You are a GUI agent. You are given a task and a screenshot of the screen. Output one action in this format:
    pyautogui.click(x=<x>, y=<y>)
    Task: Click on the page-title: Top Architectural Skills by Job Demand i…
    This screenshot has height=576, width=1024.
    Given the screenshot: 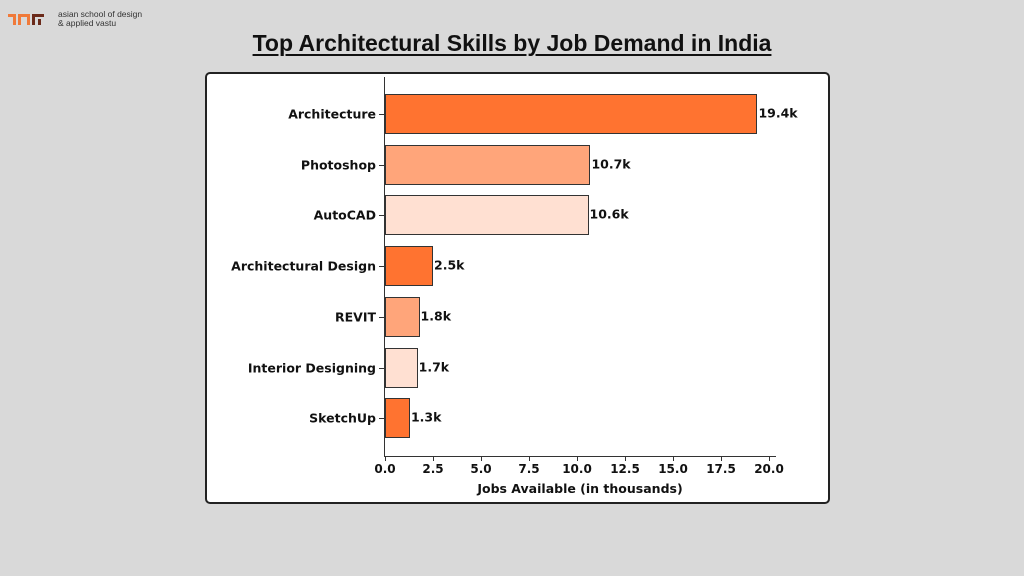 What is the action you would take?
    pyautogui.click(x=512, y=43)
    